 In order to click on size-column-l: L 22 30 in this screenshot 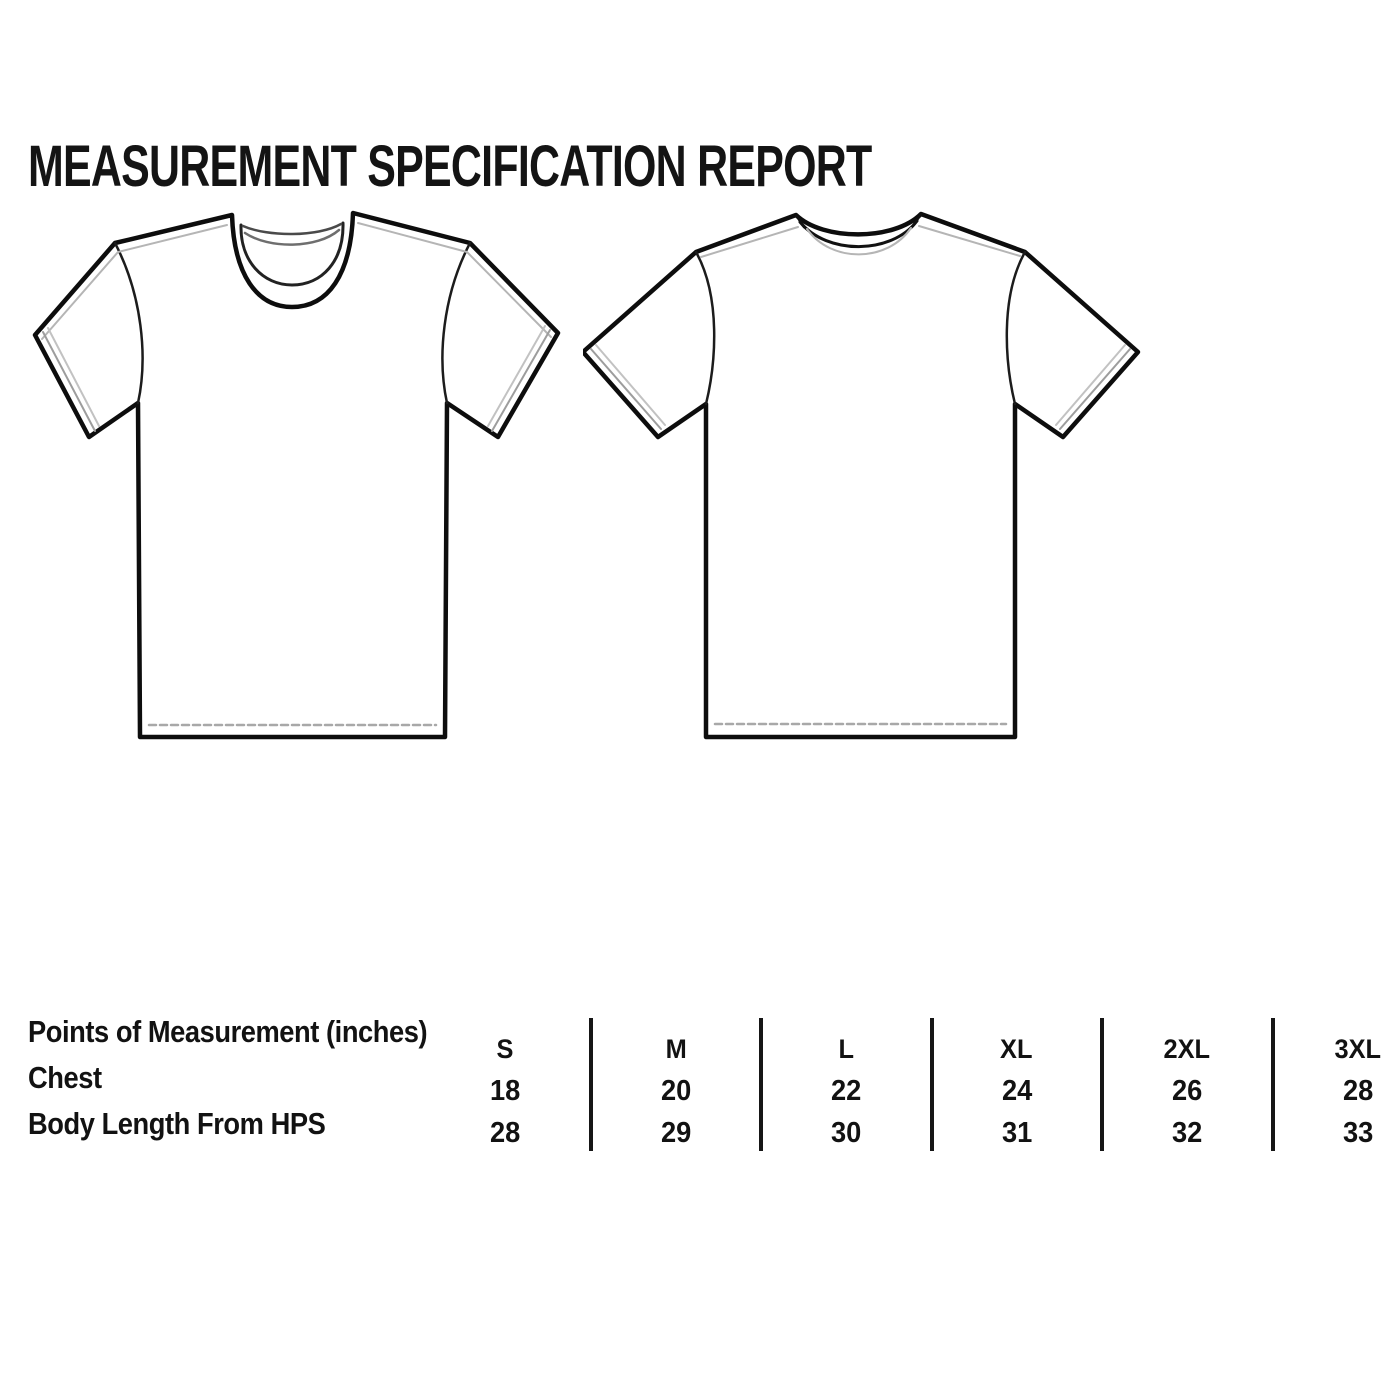, I will do `click(846, 1085)`.